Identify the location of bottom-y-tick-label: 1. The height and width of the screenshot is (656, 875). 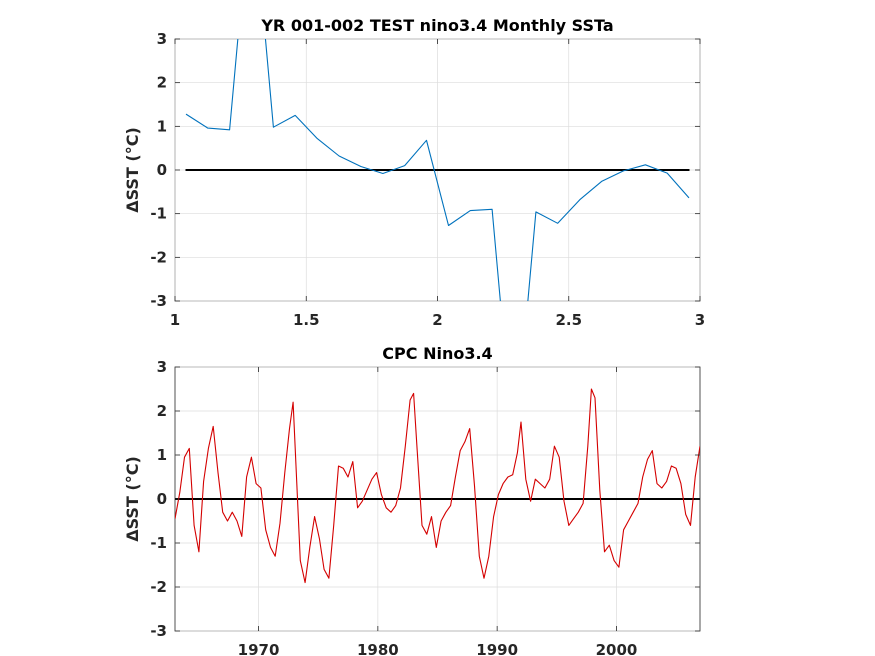
(162, 455).